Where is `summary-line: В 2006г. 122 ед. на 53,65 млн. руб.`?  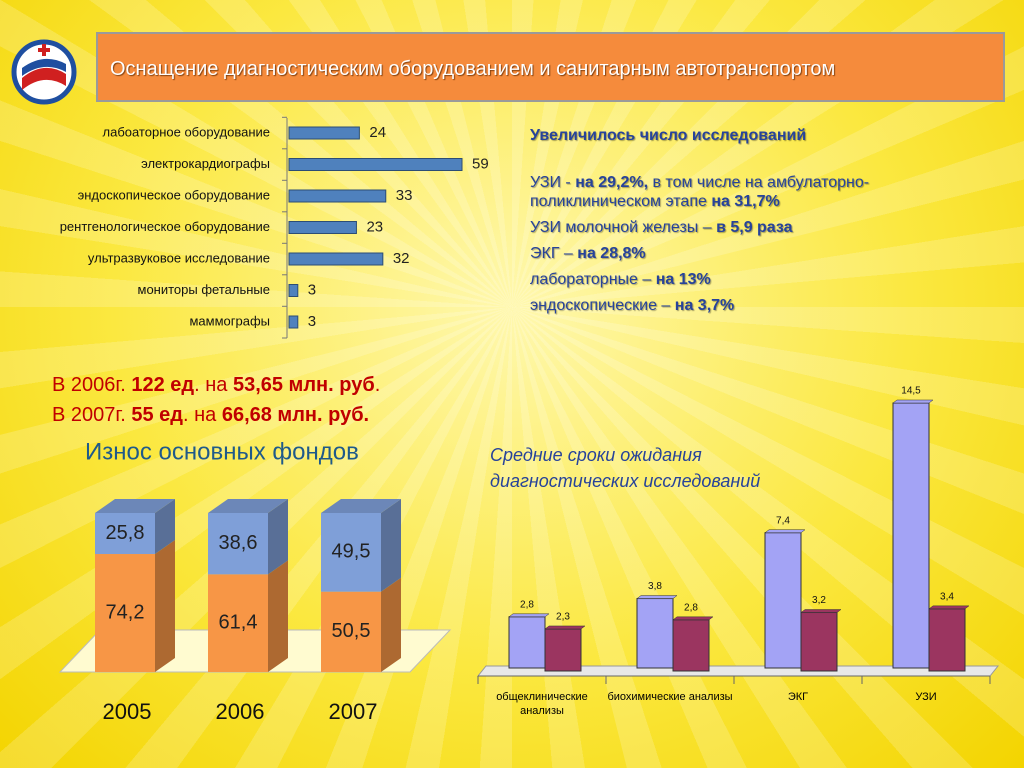
summary-line: В 2006г. 122 ед. на 53,65 млн. руб. is located at coordinates (216, 385).